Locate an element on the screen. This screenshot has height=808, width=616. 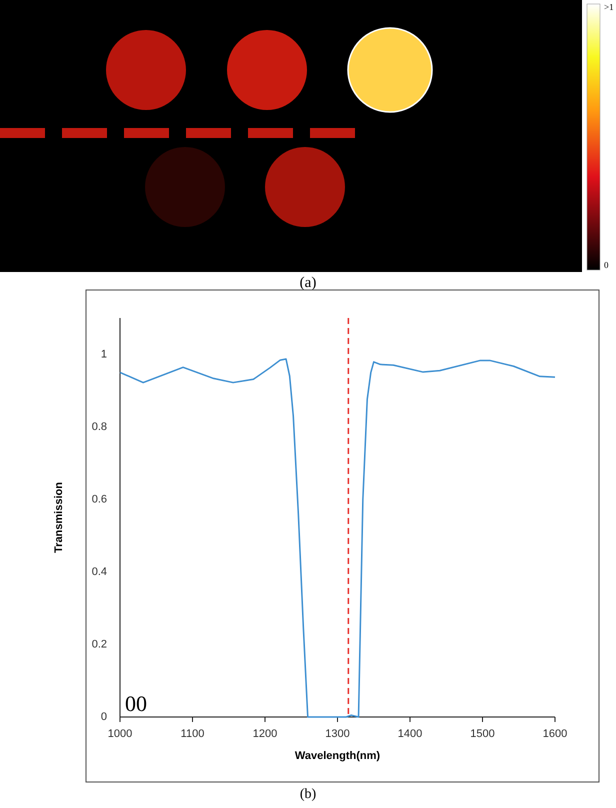
text: (b) is located at coordinates (308, 794).